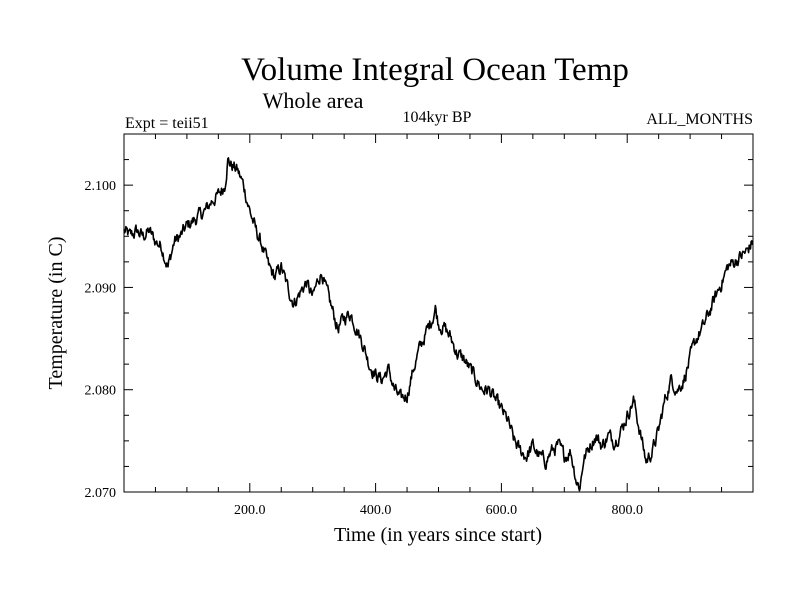 This screenshot has width=800, height=600. I want to click on experiment-label: Expt = teii51, so click(167, 123).